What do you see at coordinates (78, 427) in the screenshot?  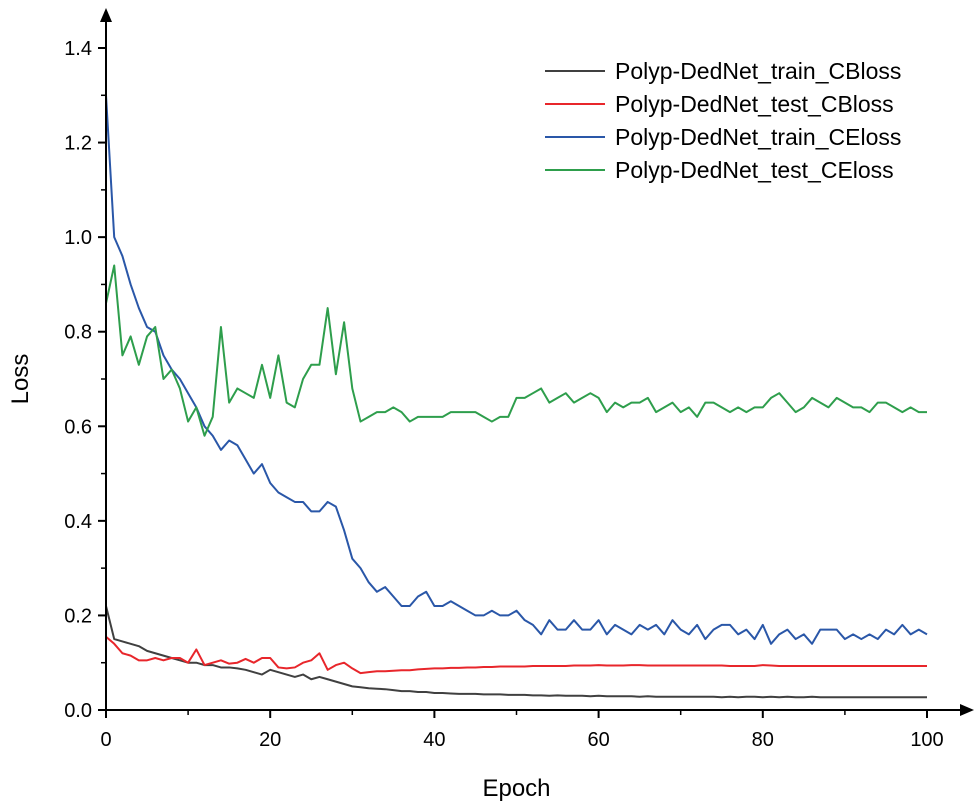 I see `y-tick-label: 0.6` at bounding box center [78, 427].